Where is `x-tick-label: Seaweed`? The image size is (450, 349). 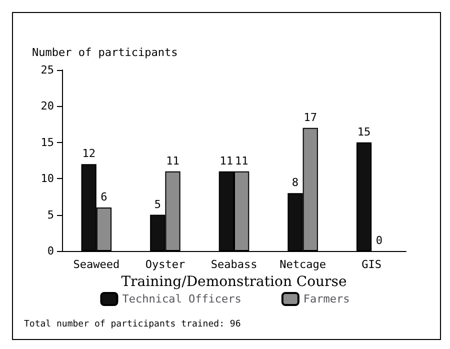
x-tick-label: Seaweed is located at coordinates (96, 264).